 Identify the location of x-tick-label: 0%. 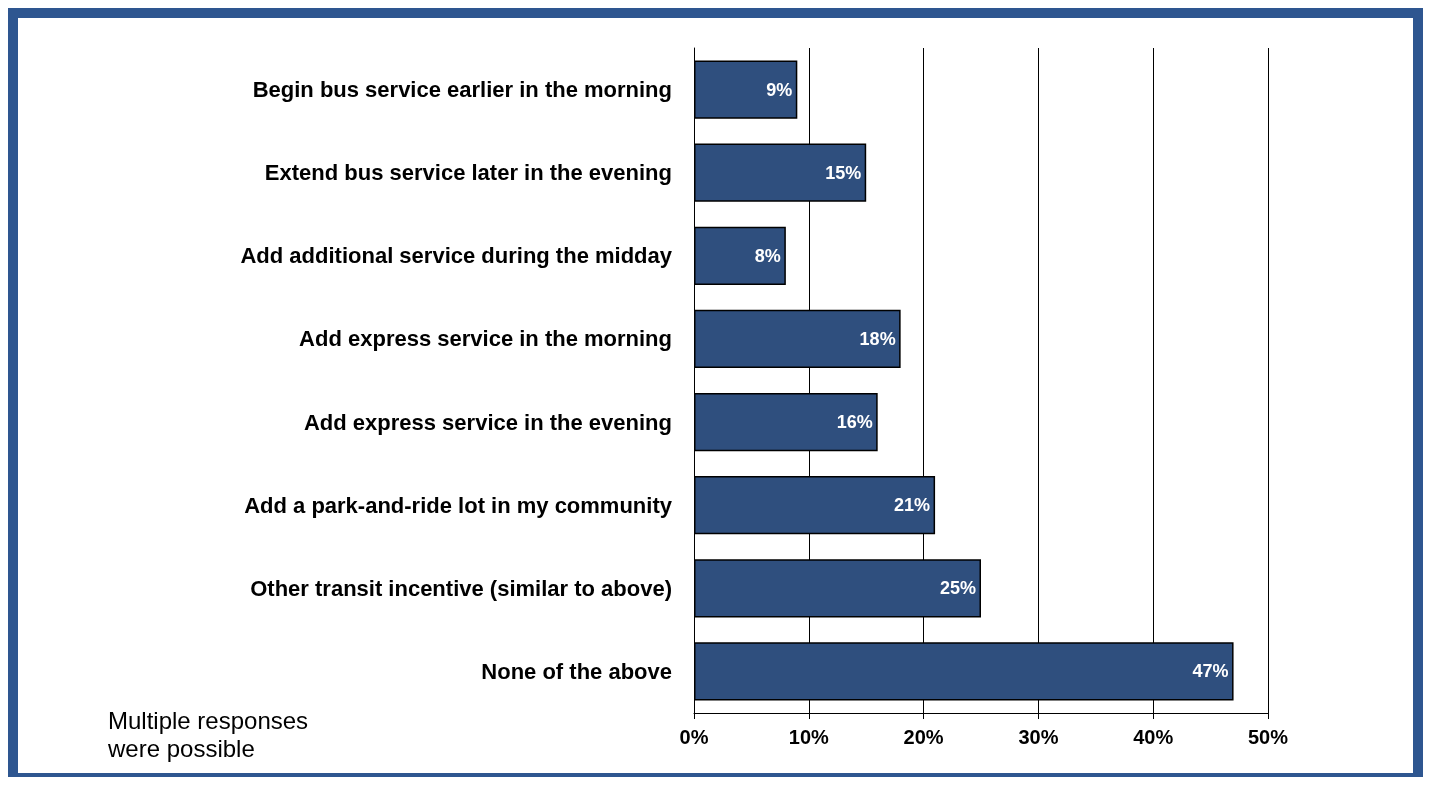
(694, 737).